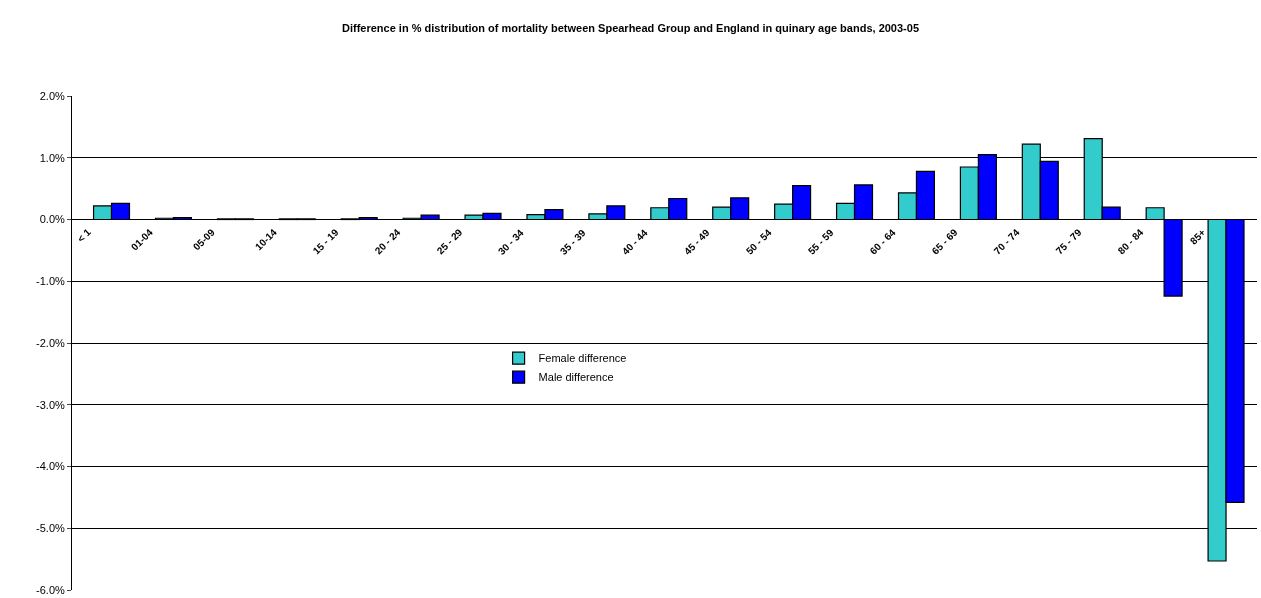 This screenshot has height=598, width=1261. Describe the element at coordinates (50, 466) in the screenshot. I see `y-tick-label: -4.0%` at that location.